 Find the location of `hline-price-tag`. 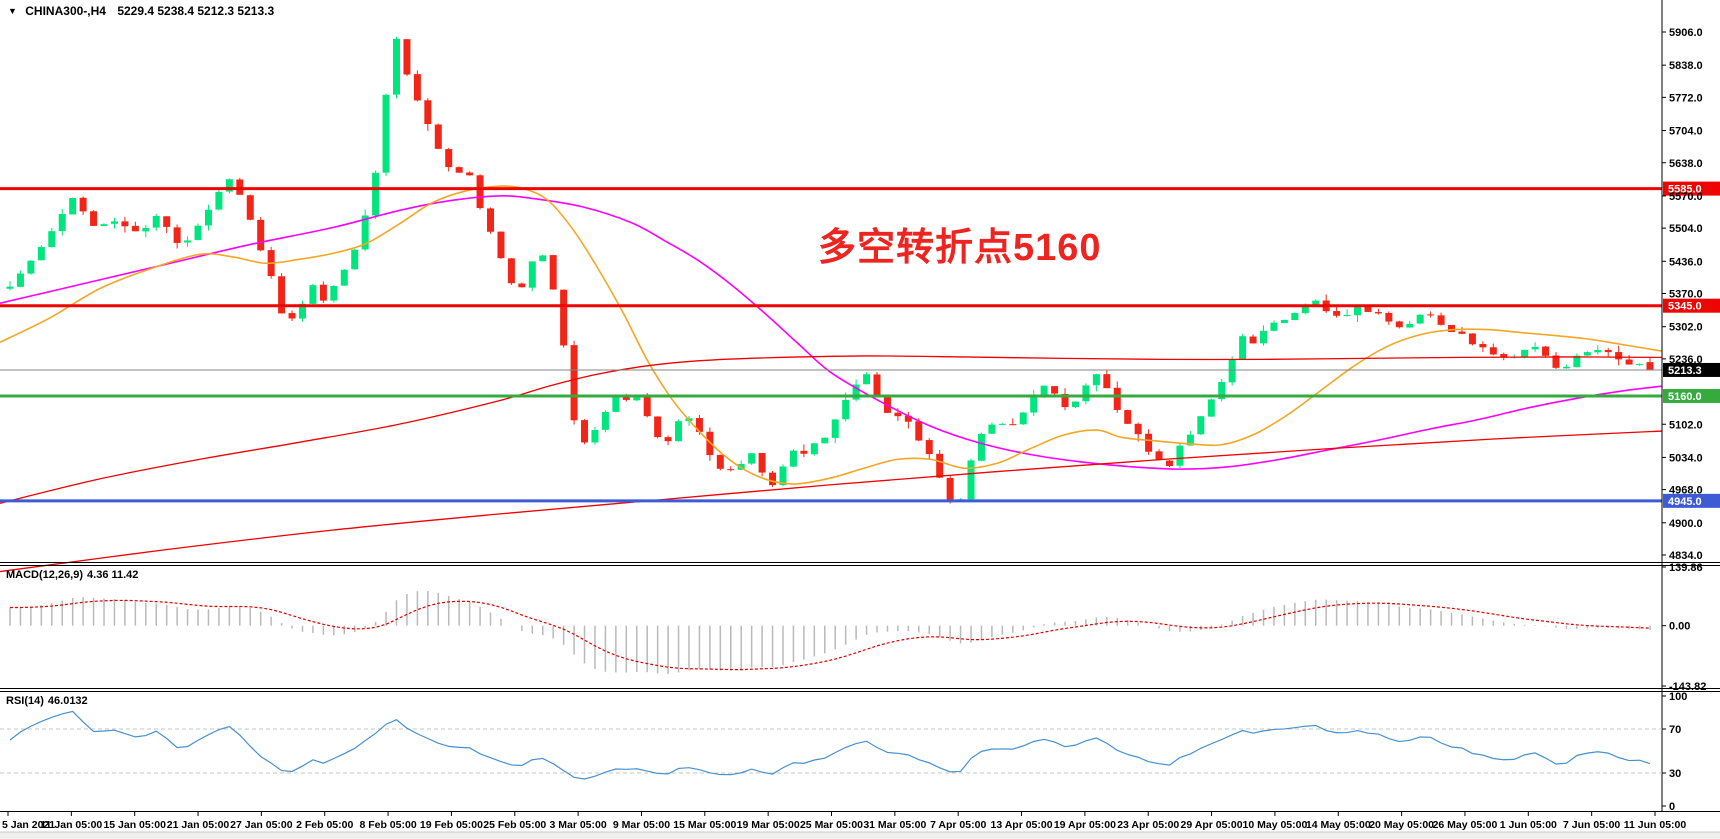

hline-price-tag is located at coordinates (1691, 305).